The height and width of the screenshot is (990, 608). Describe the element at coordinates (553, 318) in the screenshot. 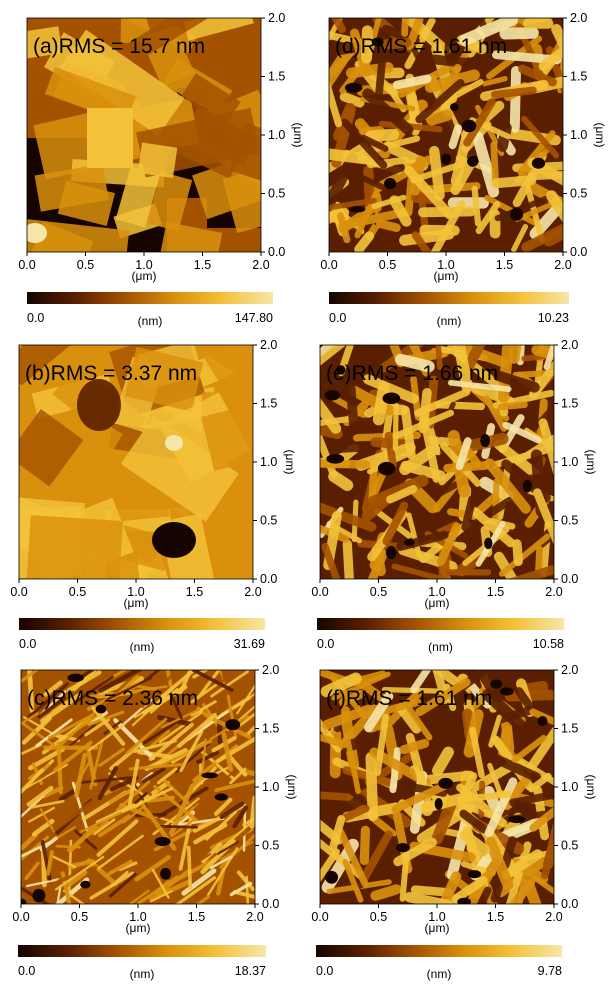

I see `colorbar-max-label: 10.23` at that location.